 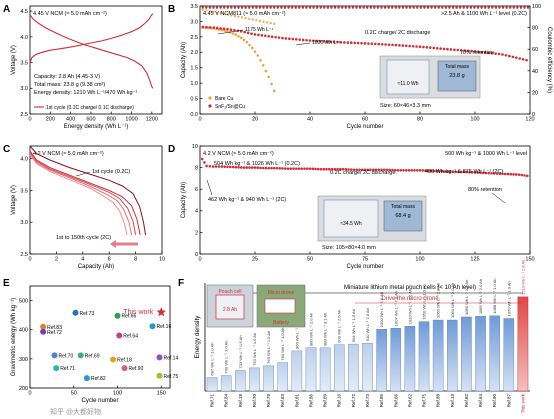 What do you see at coordinates (474, 120) in the screenshot?
I see `panel-b-xtick-label: 100` at bounding box center [474, 120].